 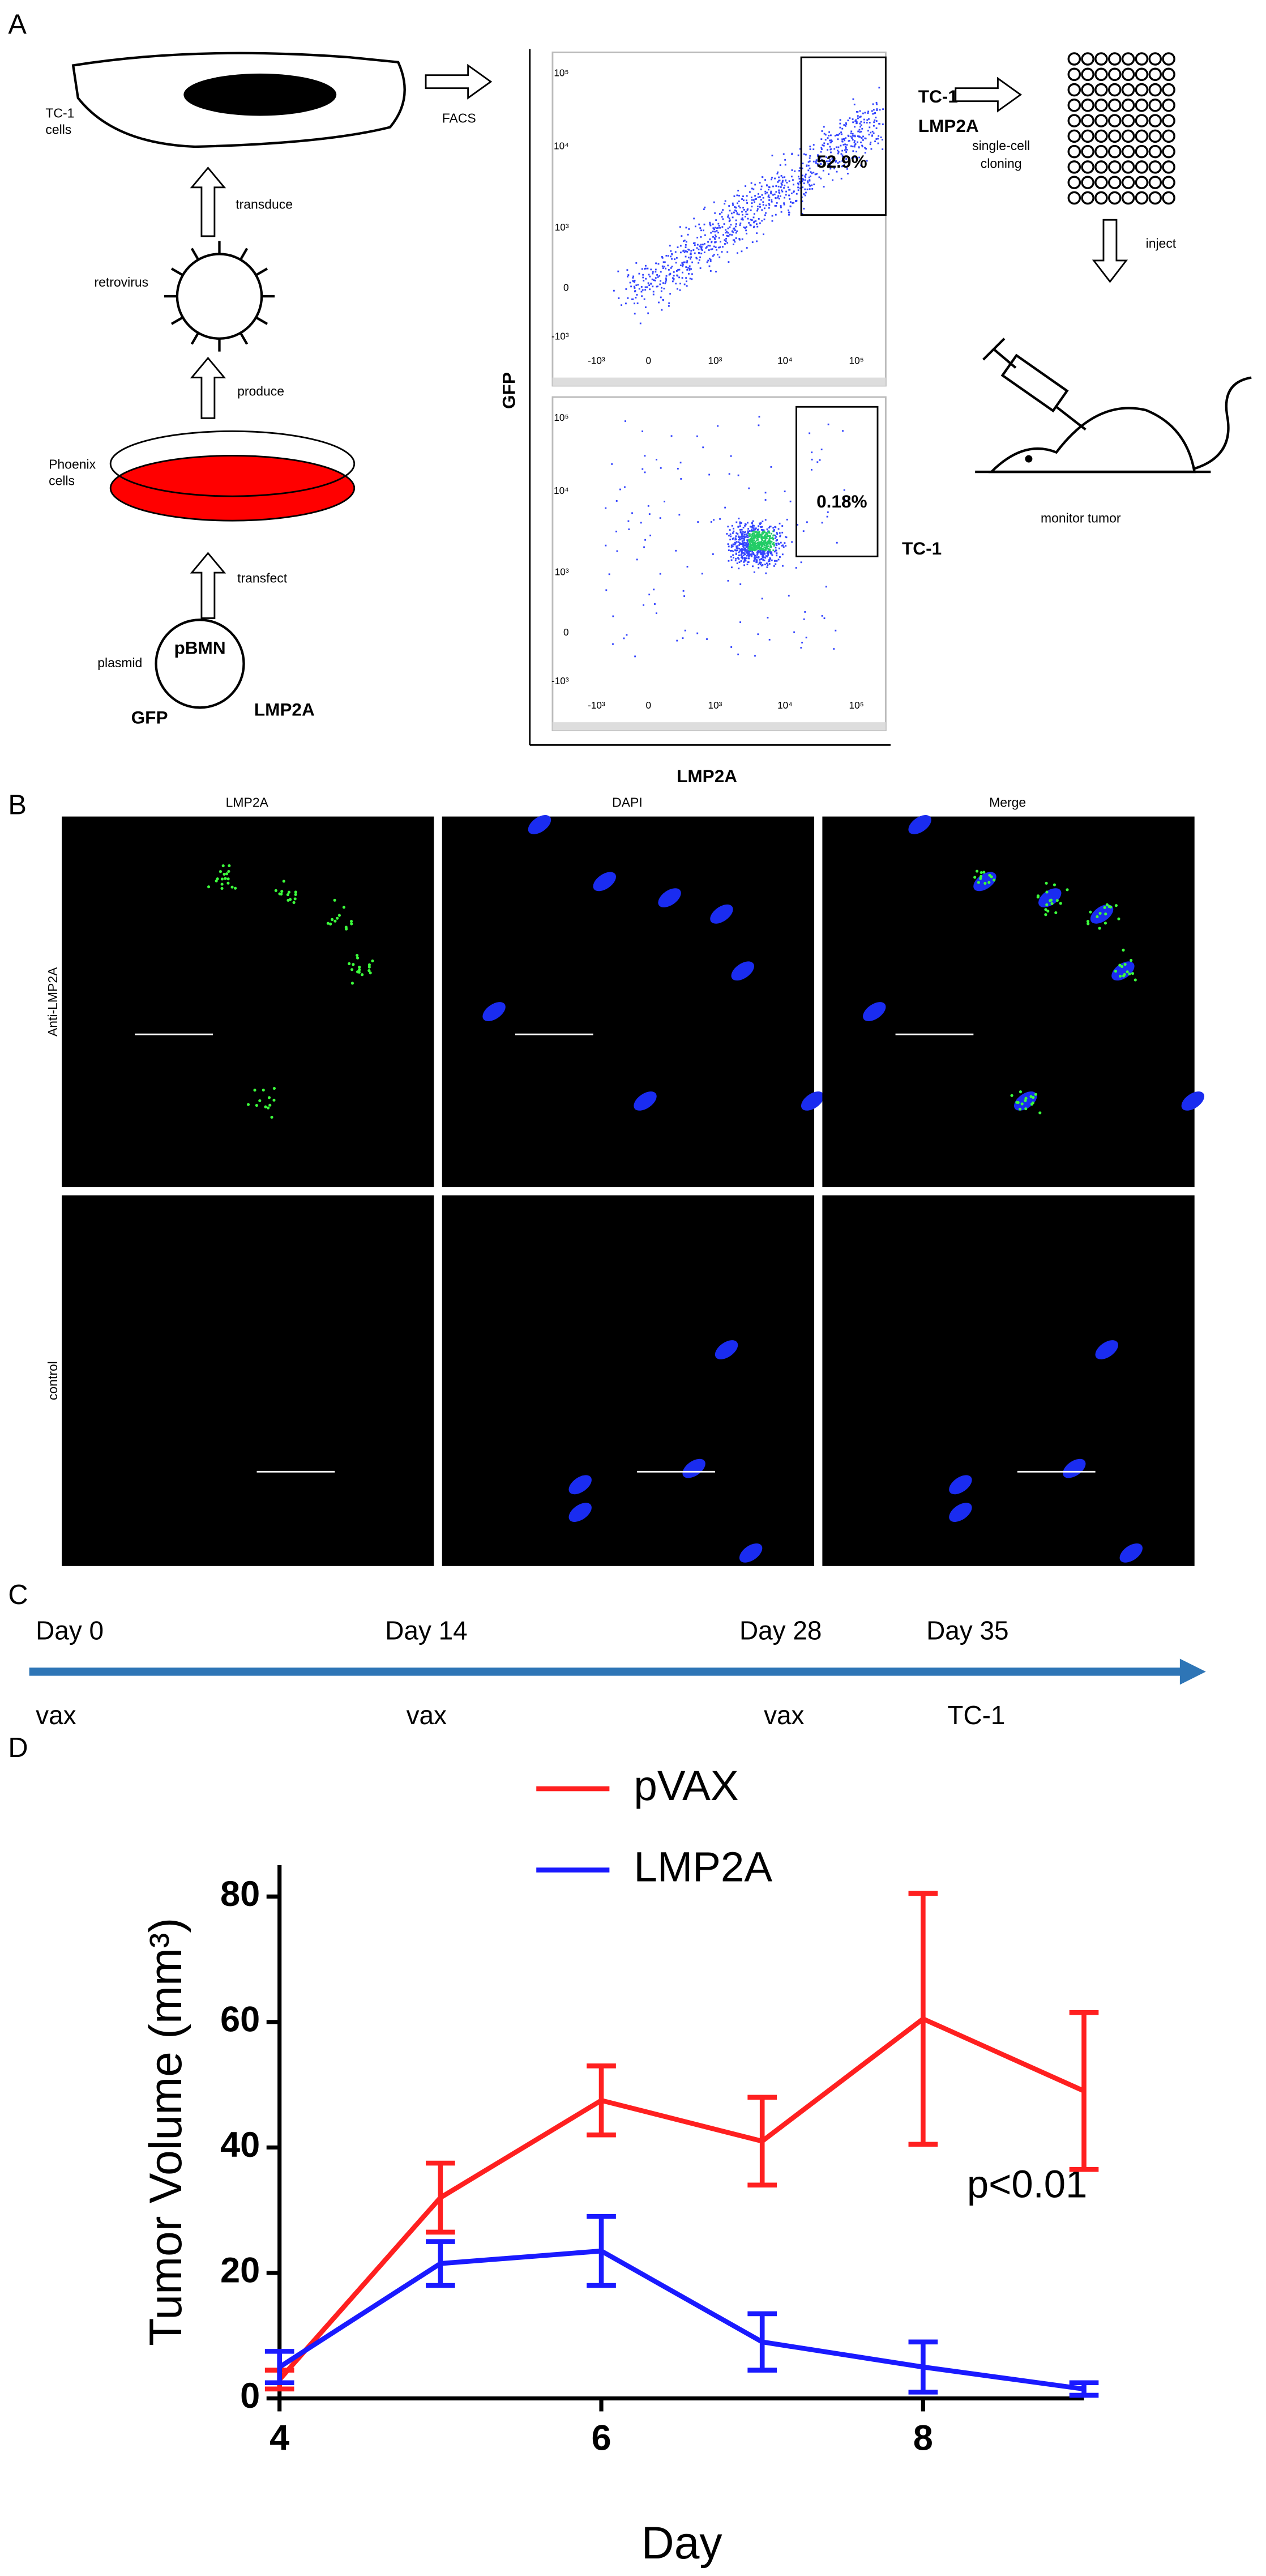 I want to click on row-header: control, so click(x=53, y=1380).